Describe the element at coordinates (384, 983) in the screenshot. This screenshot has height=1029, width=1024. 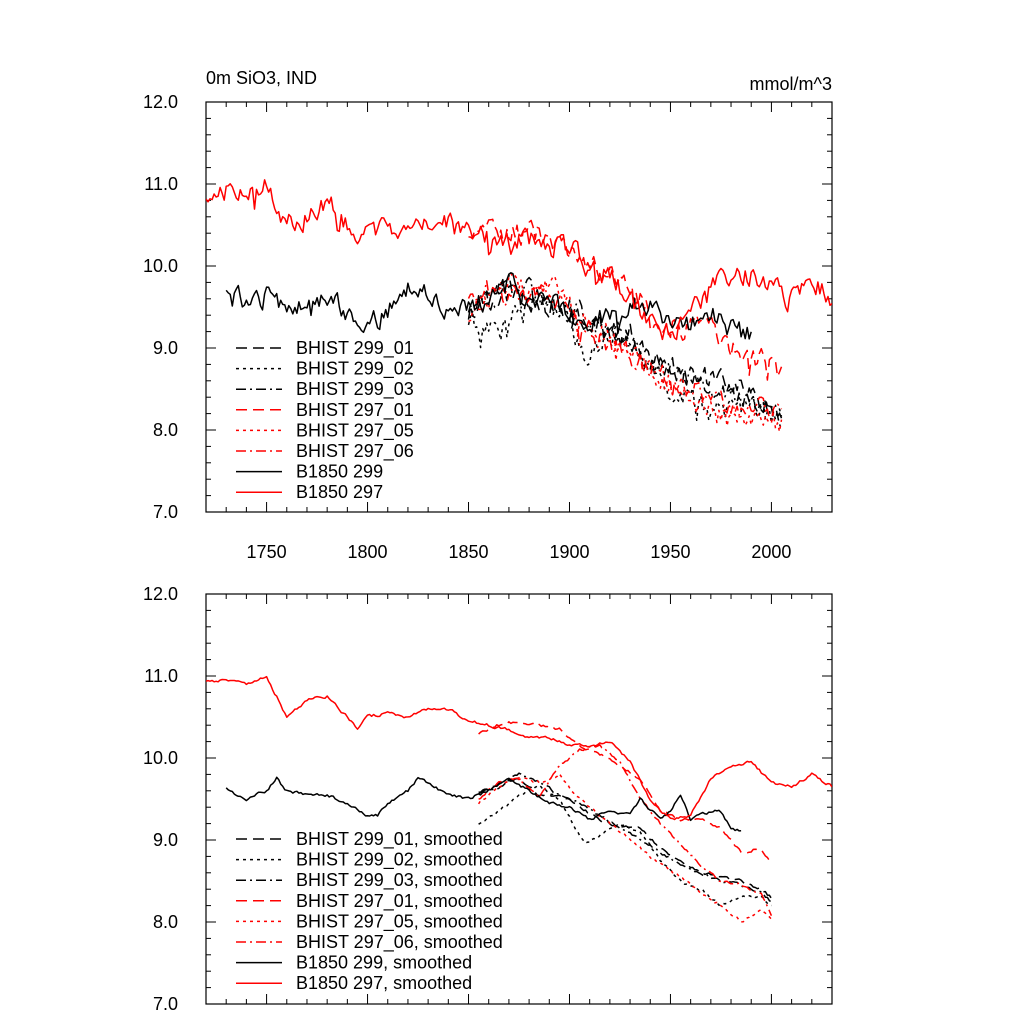
I see `legend-label: B1850 297, smoothed` at that location.